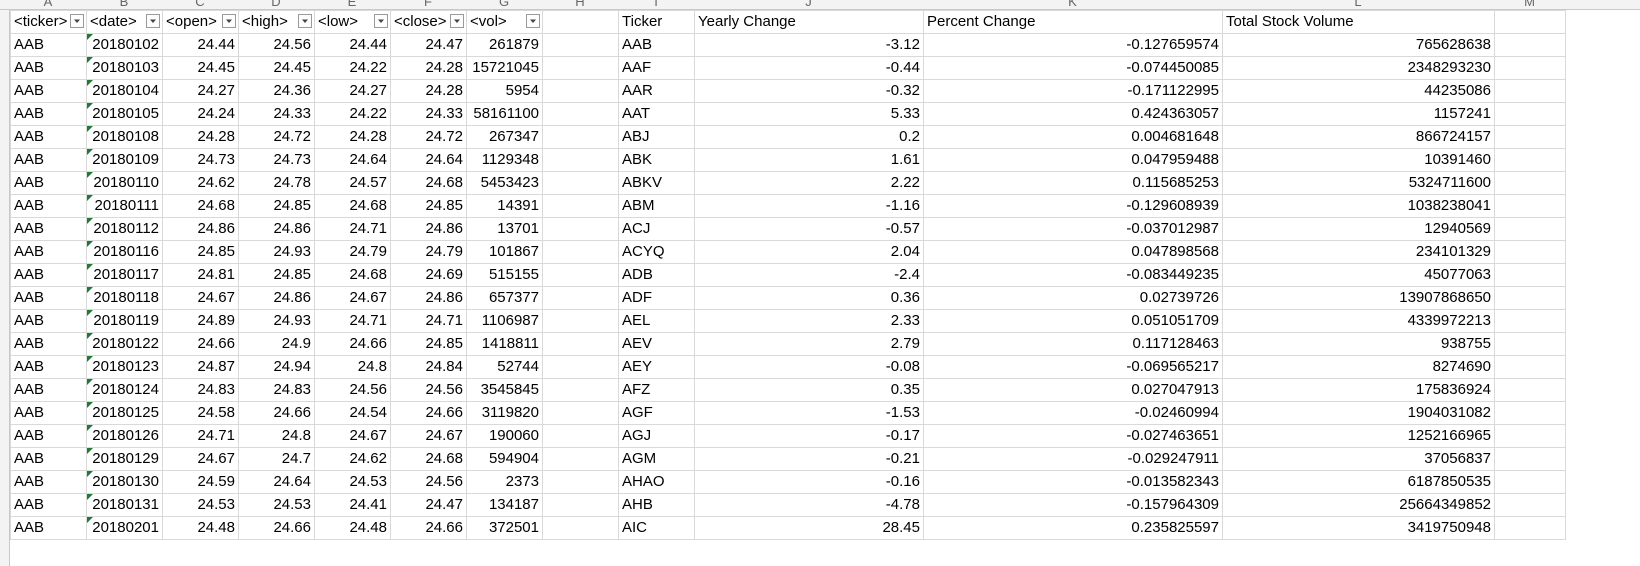 Image resolution: width=1640 pixels, height=566 pixels. What do you see at coordinates (656, 4) in the screenshot?
I see `column-header-i: I` at bounding box center [656, 4].